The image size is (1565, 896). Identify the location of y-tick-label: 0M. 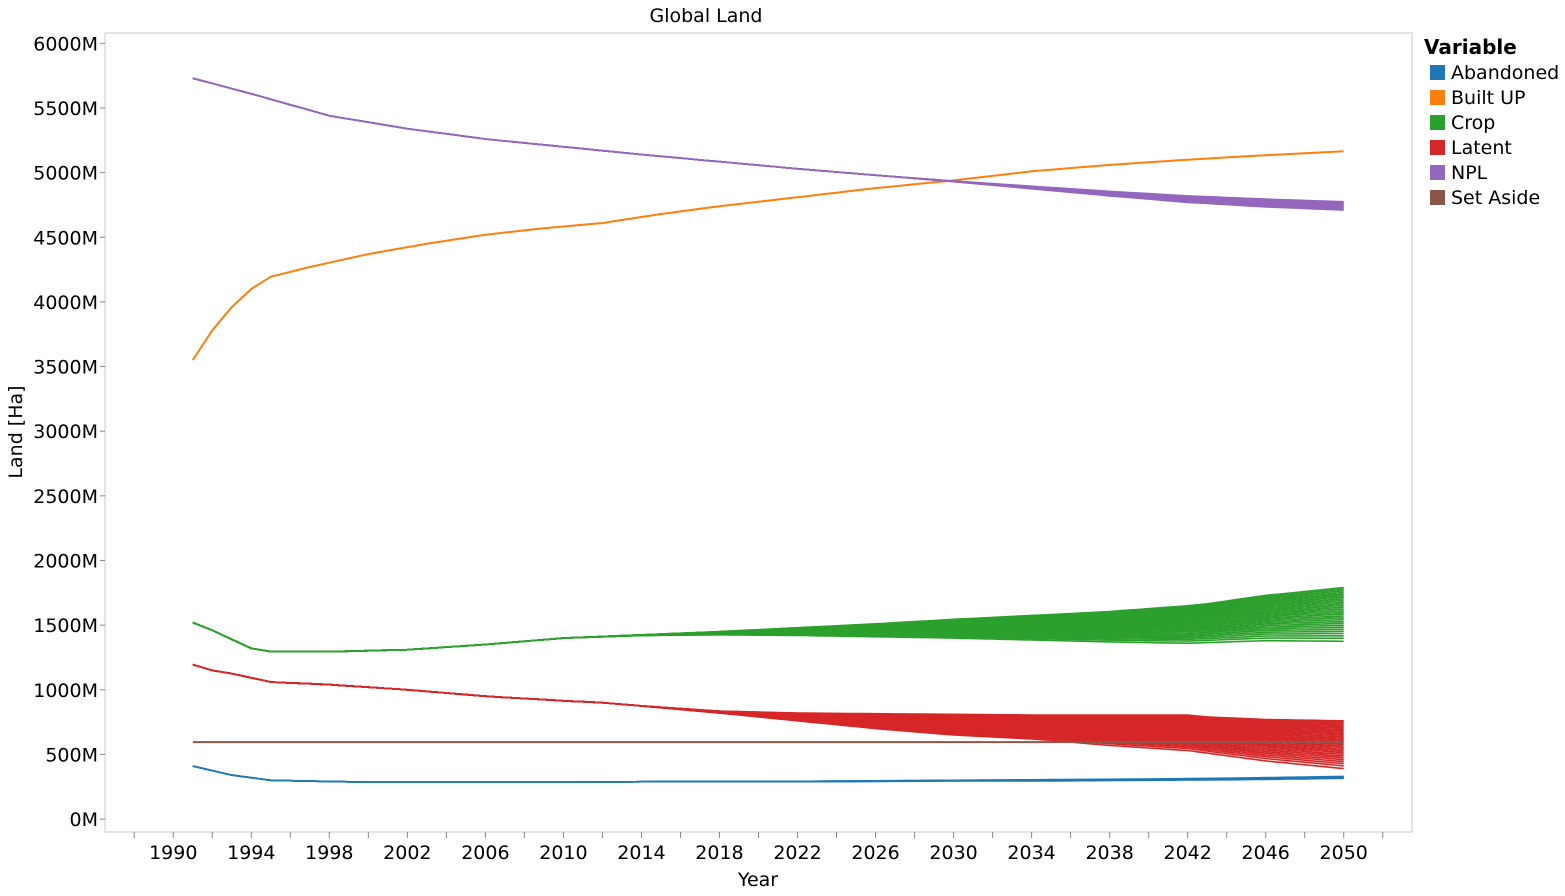
(84, 820).